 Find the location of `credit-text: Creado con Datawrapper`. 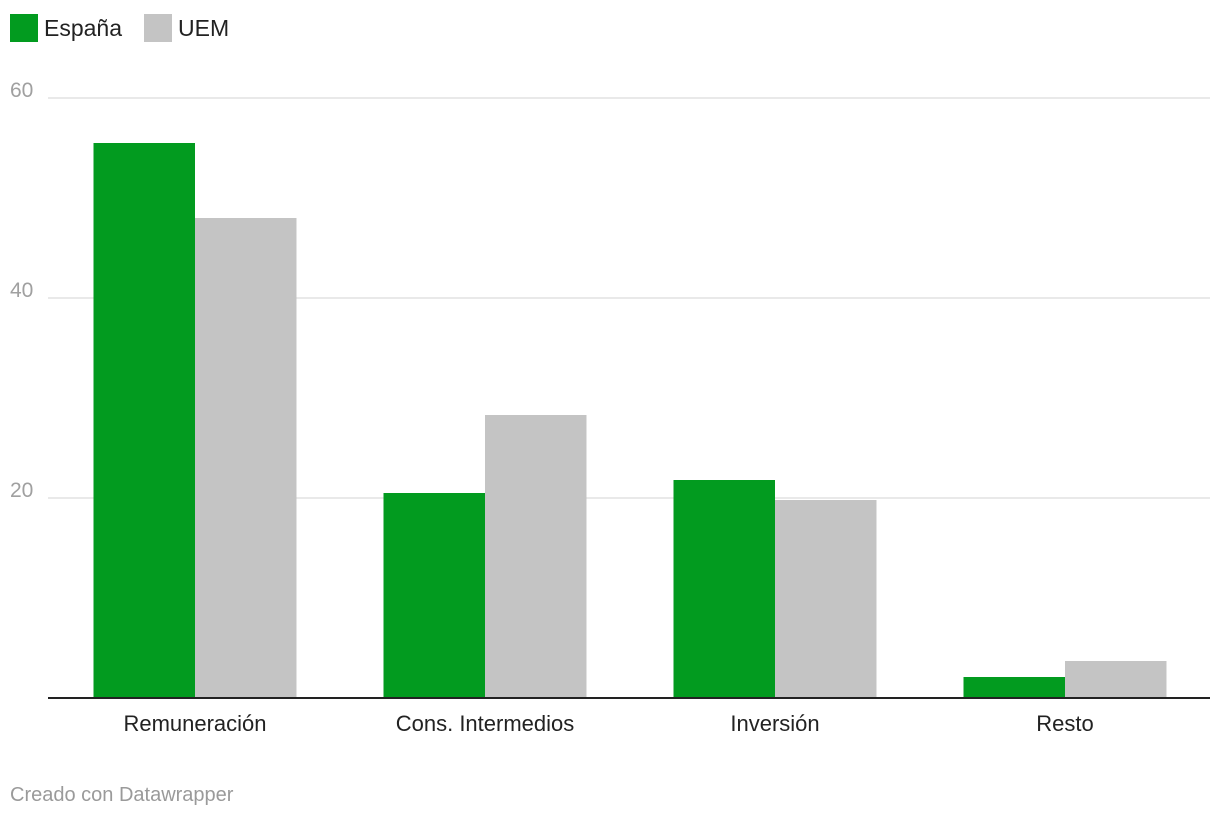

credit-text: Creado con Datawrapper is located at coordinates (122, 795).